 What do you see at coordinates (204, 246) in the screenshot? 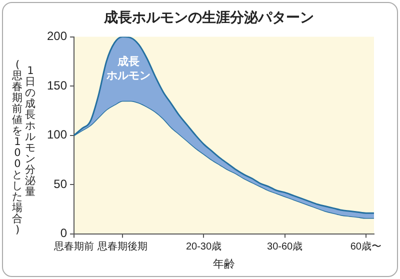
I see `x-tick-label: 20-30歳` at bounding box center [204, 246].